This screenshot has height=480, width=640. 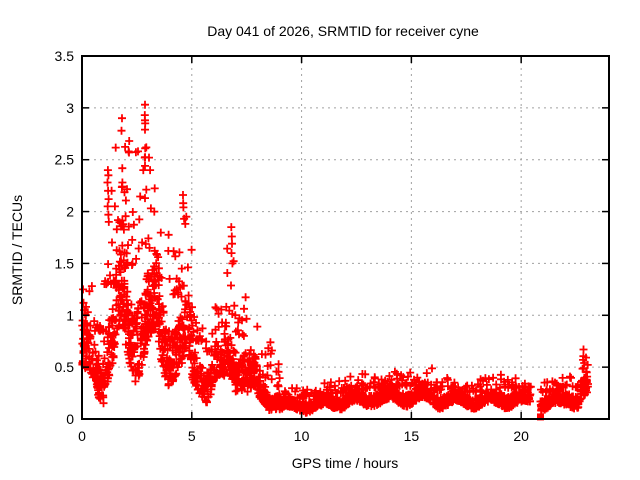 What do you see at coordinates (65, 263) in the screenshot?
I see `y-tick-label: 1.5` at bounding box center [65, 263].